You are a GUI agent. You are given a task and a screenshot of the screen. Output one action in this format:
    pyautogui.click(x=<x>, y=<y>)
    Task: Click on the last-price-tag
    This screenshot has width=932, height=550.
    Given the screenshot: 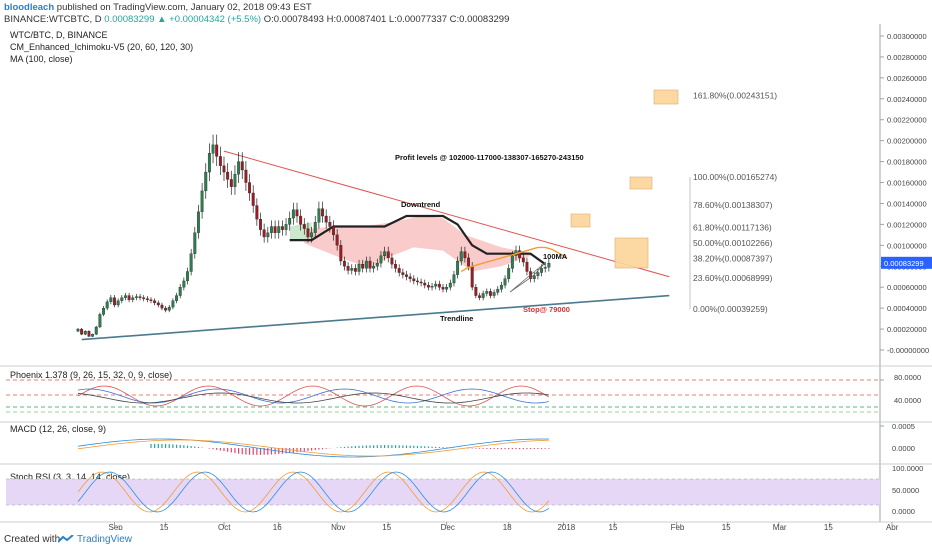 What is the action you would take?
    pyautogui.click(x=906, y=262)
    